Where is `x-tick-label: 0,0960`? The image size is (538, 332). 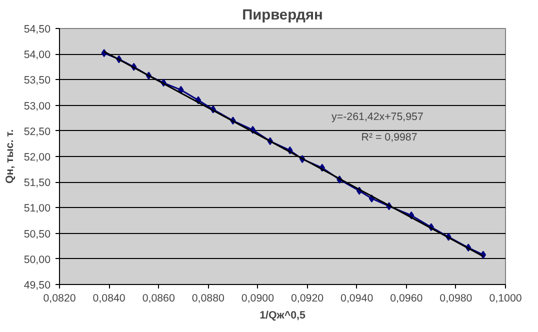 x-tick-label: 0,0960 is located at coordinates (406, 298).